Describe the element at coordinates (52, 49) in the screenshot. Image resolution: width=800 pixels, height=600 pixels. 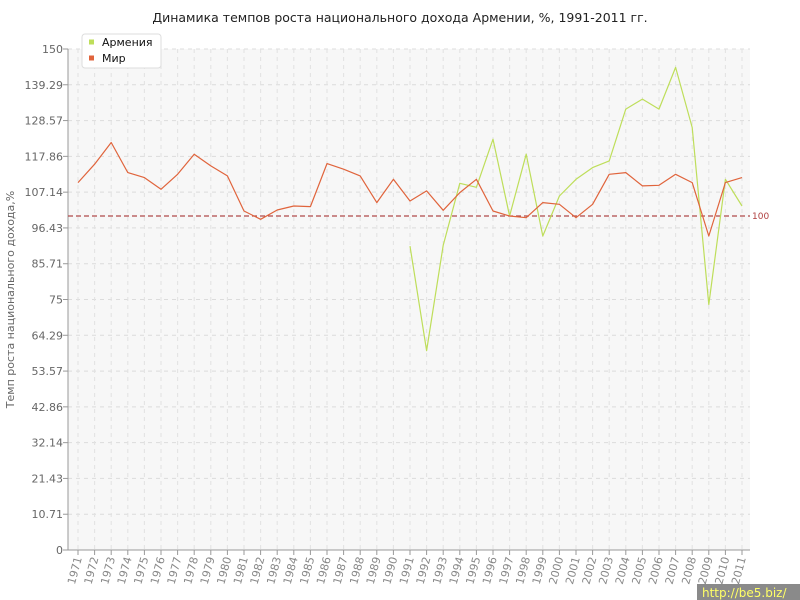
I see `y-tick-label: 150` at that location.